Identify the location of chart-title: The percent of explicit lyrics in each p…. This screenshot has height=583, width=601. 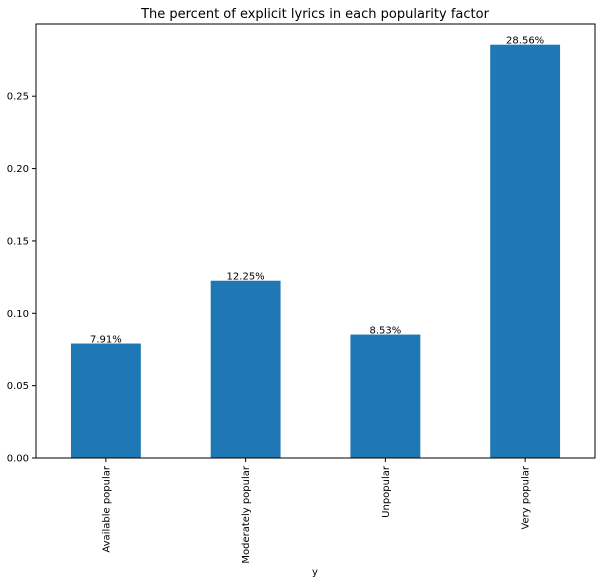
(315, 14).